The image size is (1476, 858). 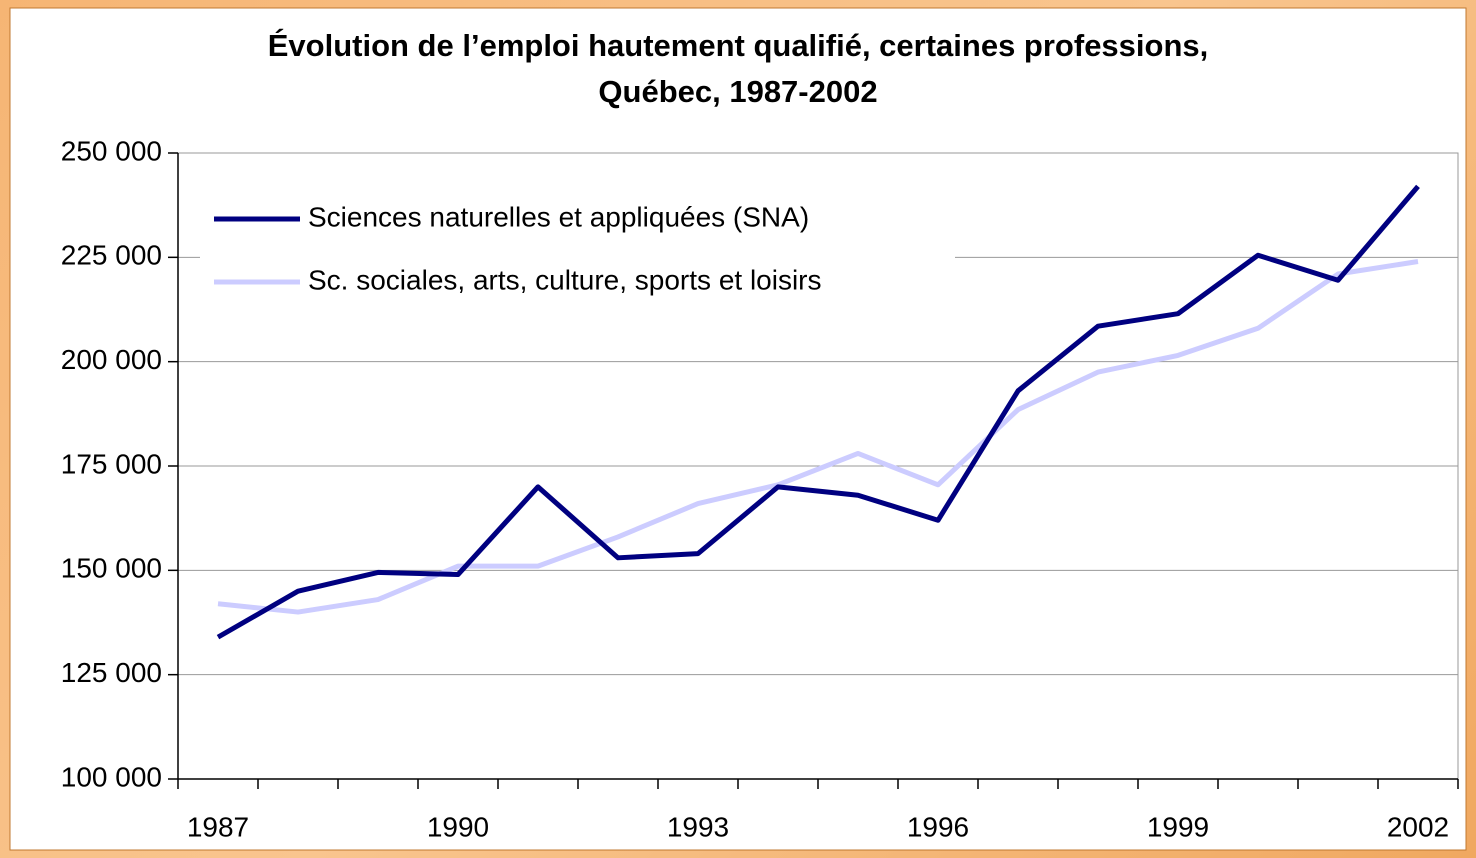 I want to click on x-tick-label: 1996, so click(x=938, y=826).